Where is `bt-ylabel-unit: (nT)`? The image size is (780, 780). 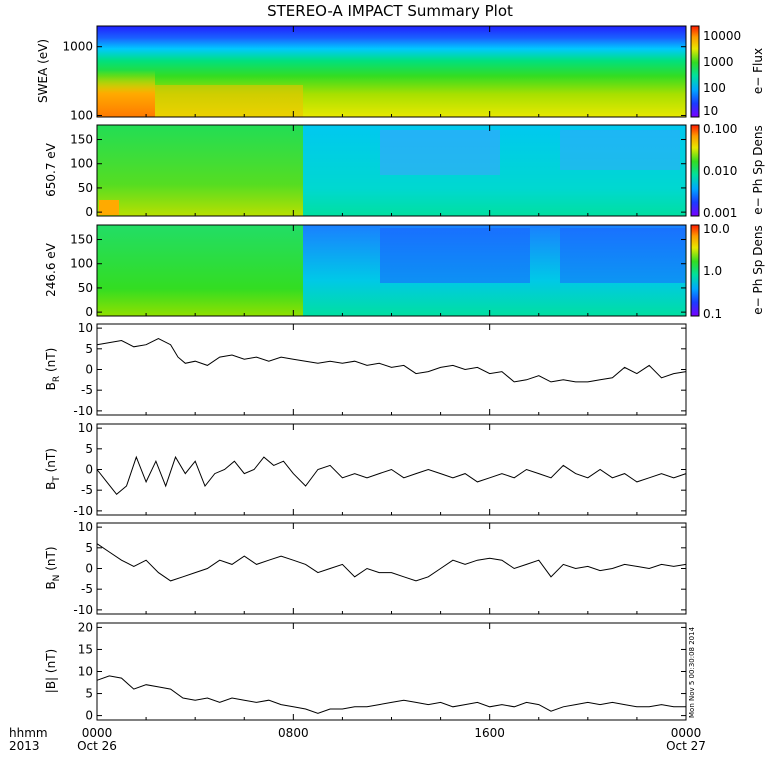 bt-ylabel-unit: (nT) is located at coordinates (51, 462).